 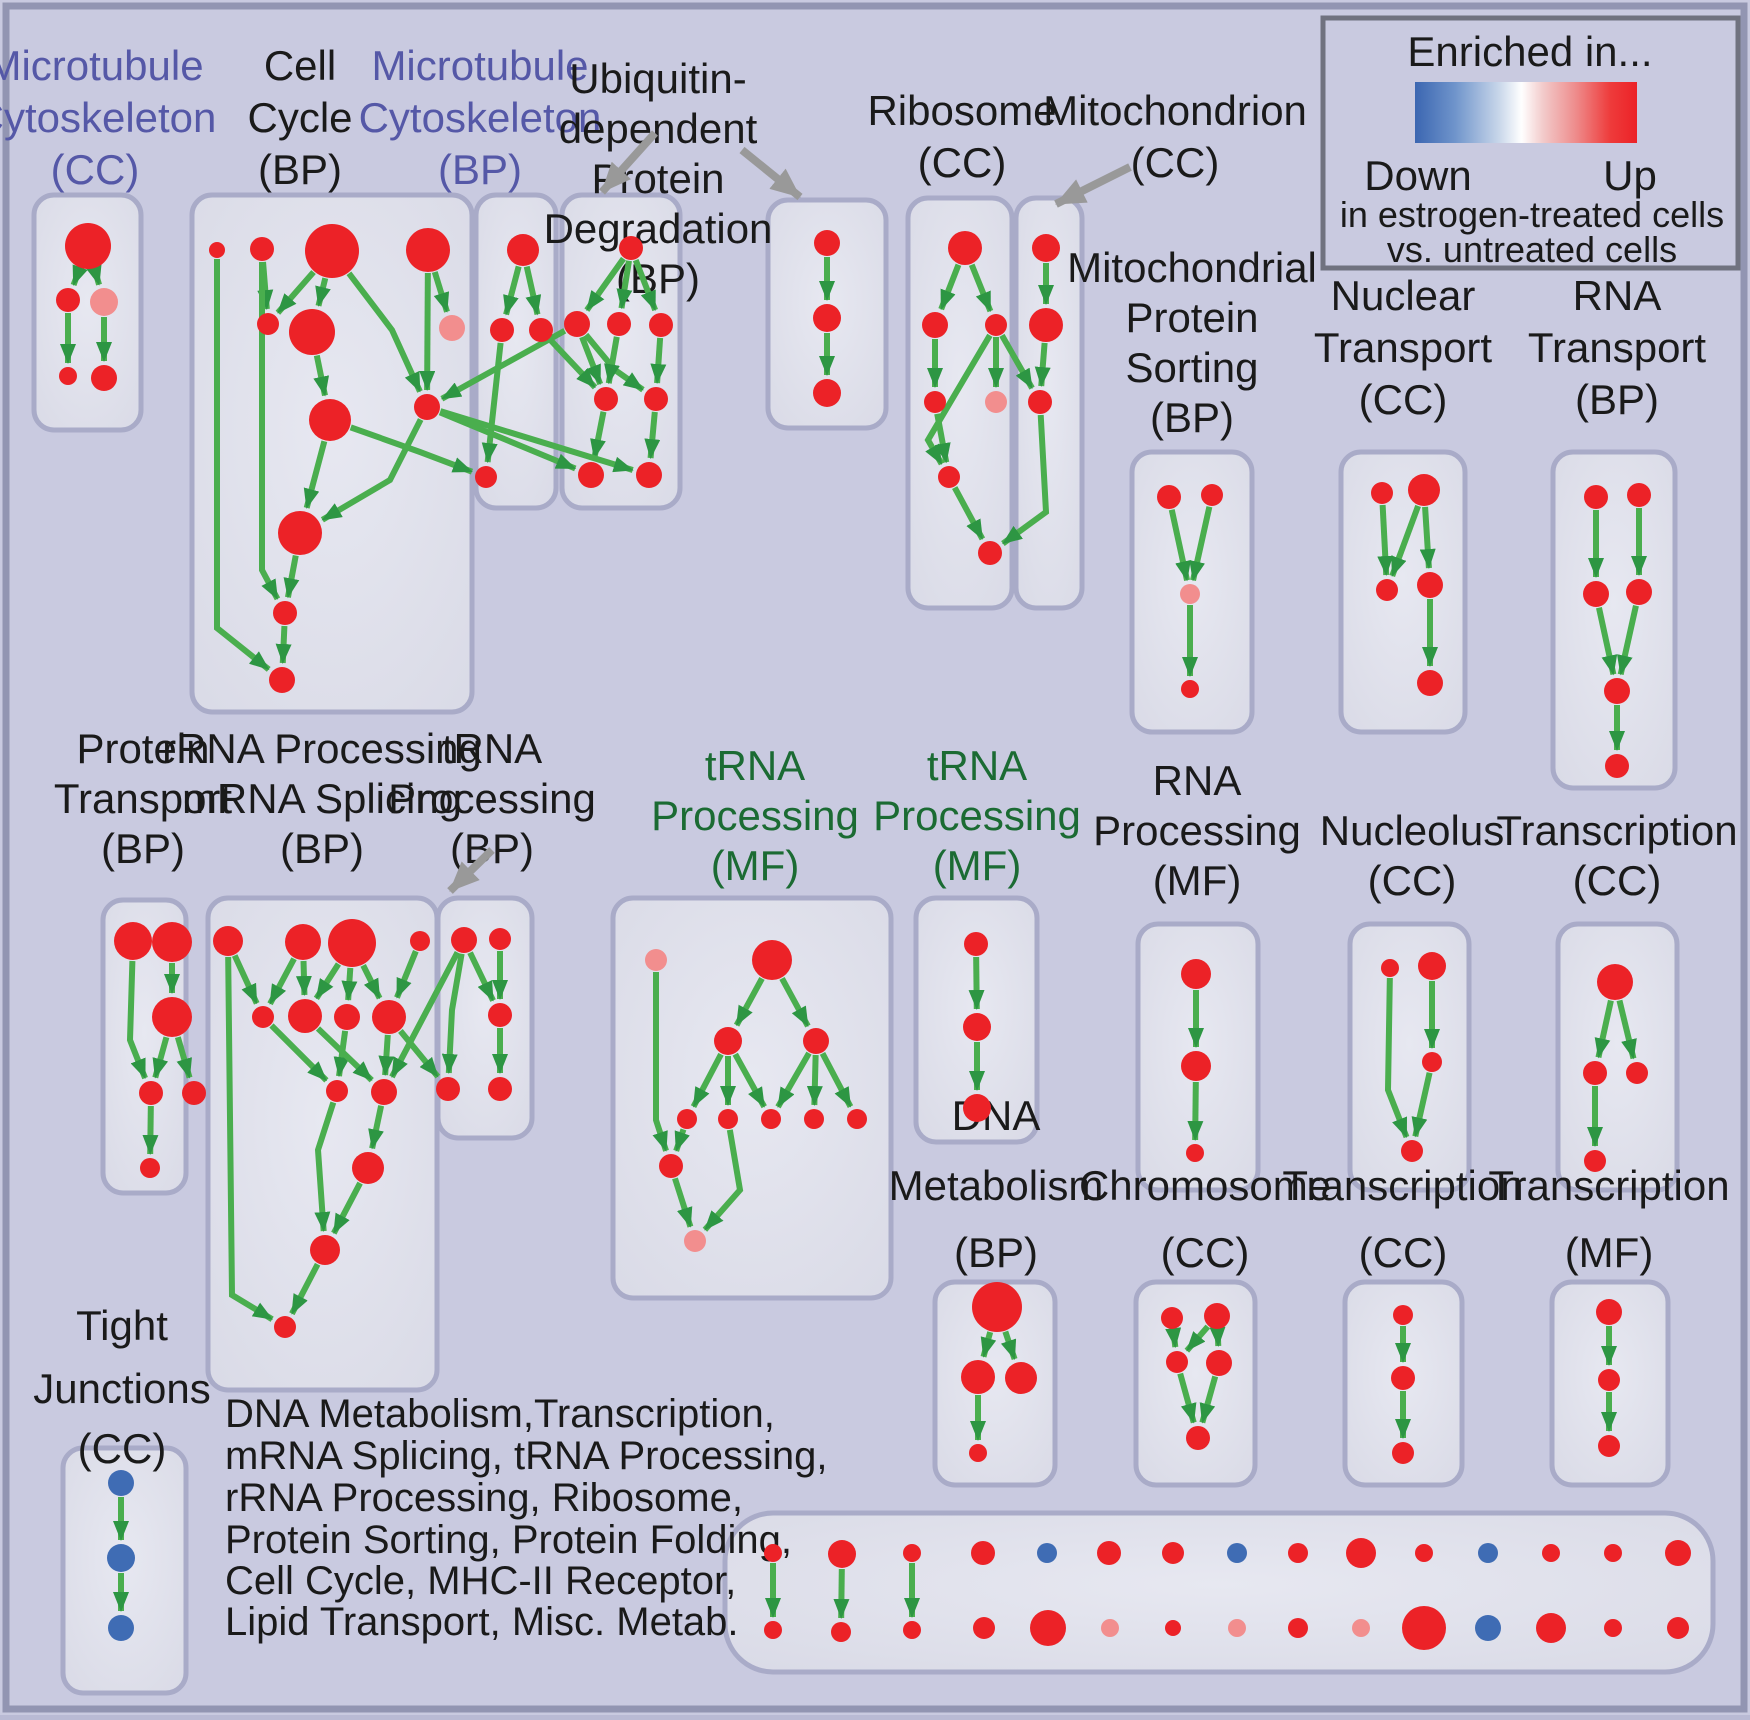 I want to click on misc-terms-line-2: rRNA Processing, Ribosome,, so click(x=484, y=1498).